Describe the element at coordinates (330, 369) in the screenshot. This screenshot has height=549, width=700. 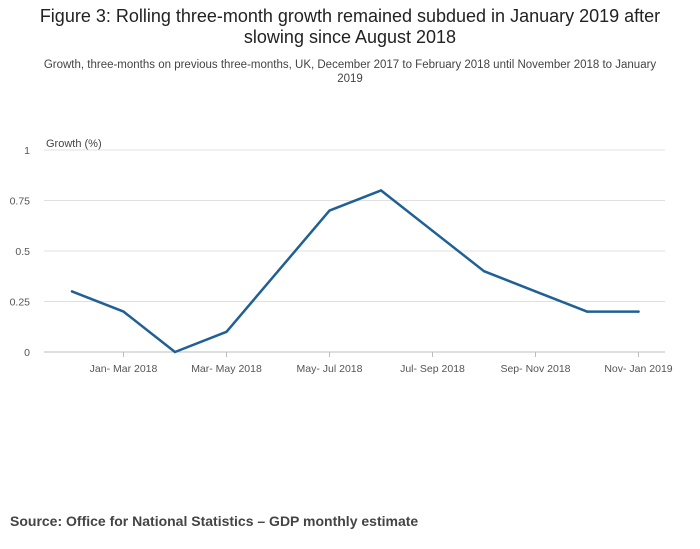
I see `x-tick-label: May- Jul 2018` at that location.